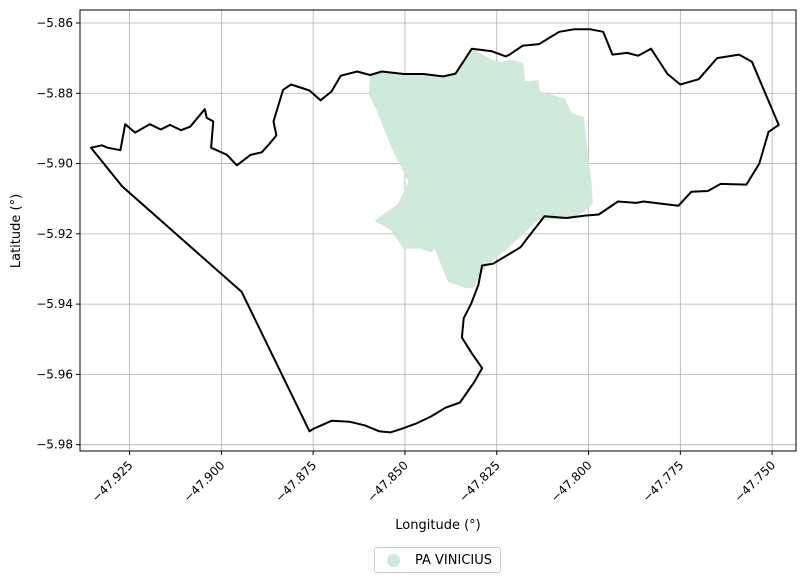 This screenshot has width=805, height=582. I want to click on x-tick-label: −47.775, so click(663, 481).